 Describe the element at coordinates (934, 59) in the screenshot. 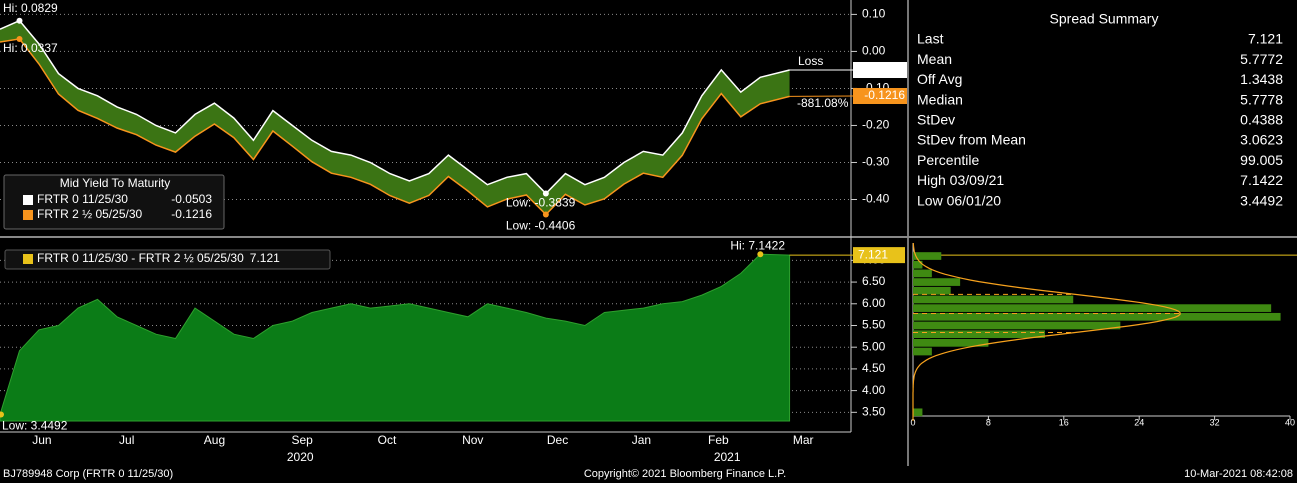

I see `summary-label: Mean` at that location.